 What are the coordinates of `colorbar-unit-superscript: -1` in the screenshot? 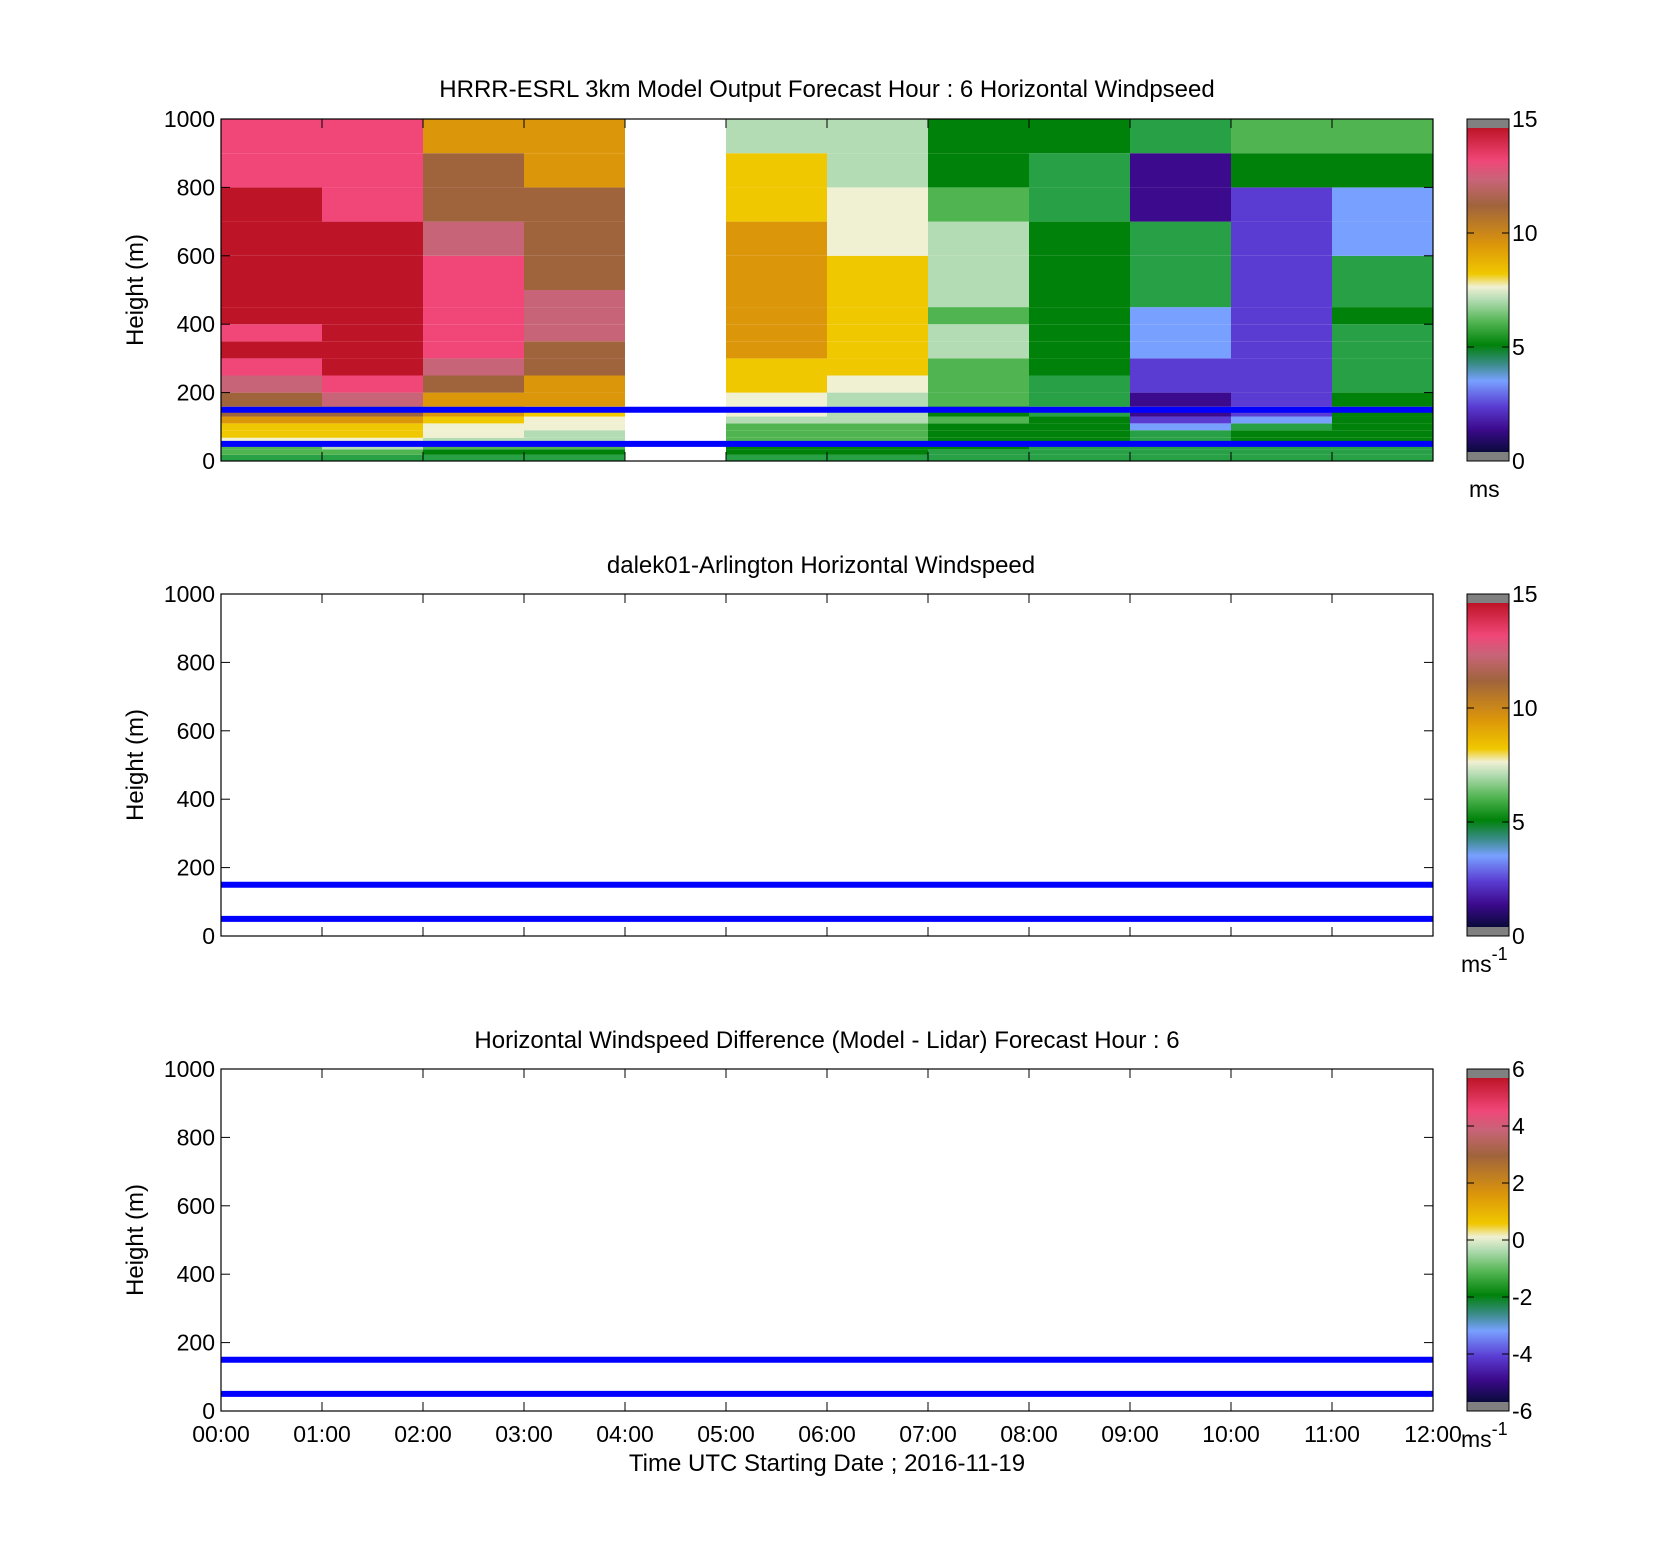 It's located at (1500, 954).